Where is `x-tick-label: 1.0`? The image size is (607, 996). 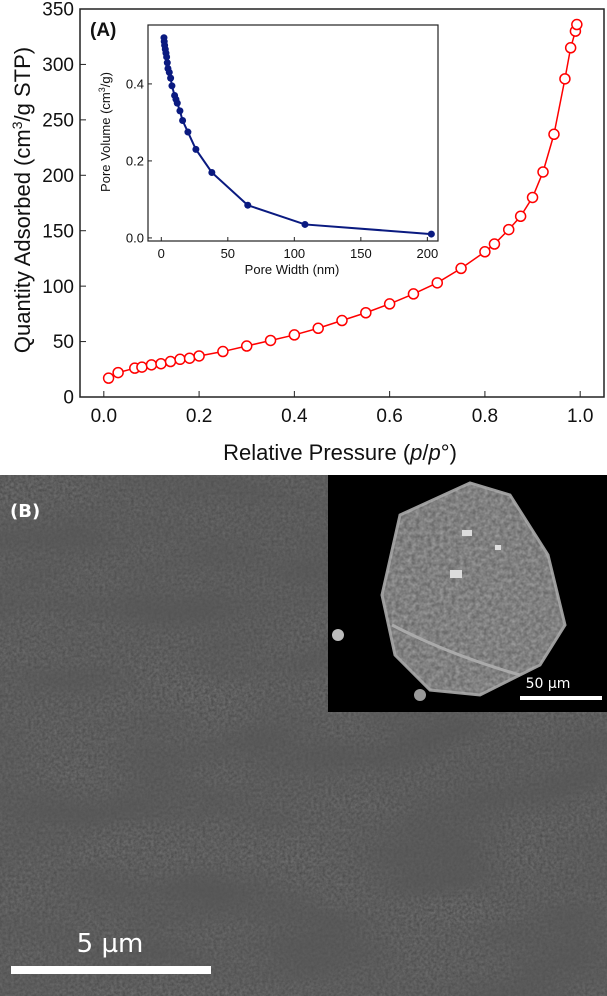
x-tick-label: 1.0 is located at coordinates (580, 416).